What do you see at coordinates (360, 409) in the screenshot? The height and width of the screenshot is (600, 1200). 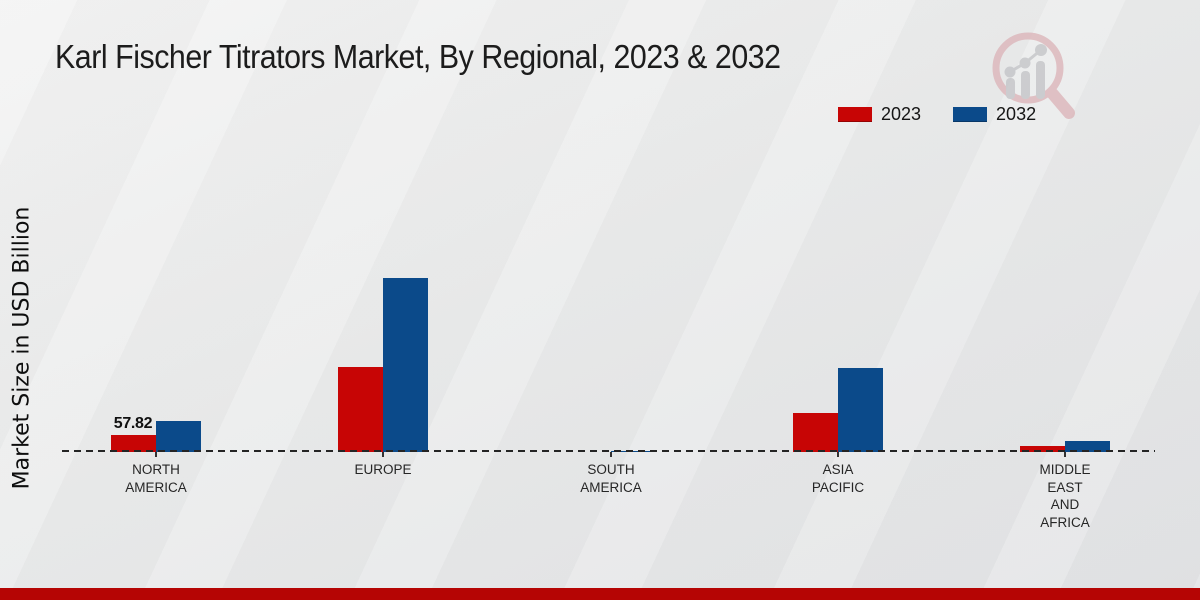 I see `bar-2023-europe` at bounding box center [360, 409].